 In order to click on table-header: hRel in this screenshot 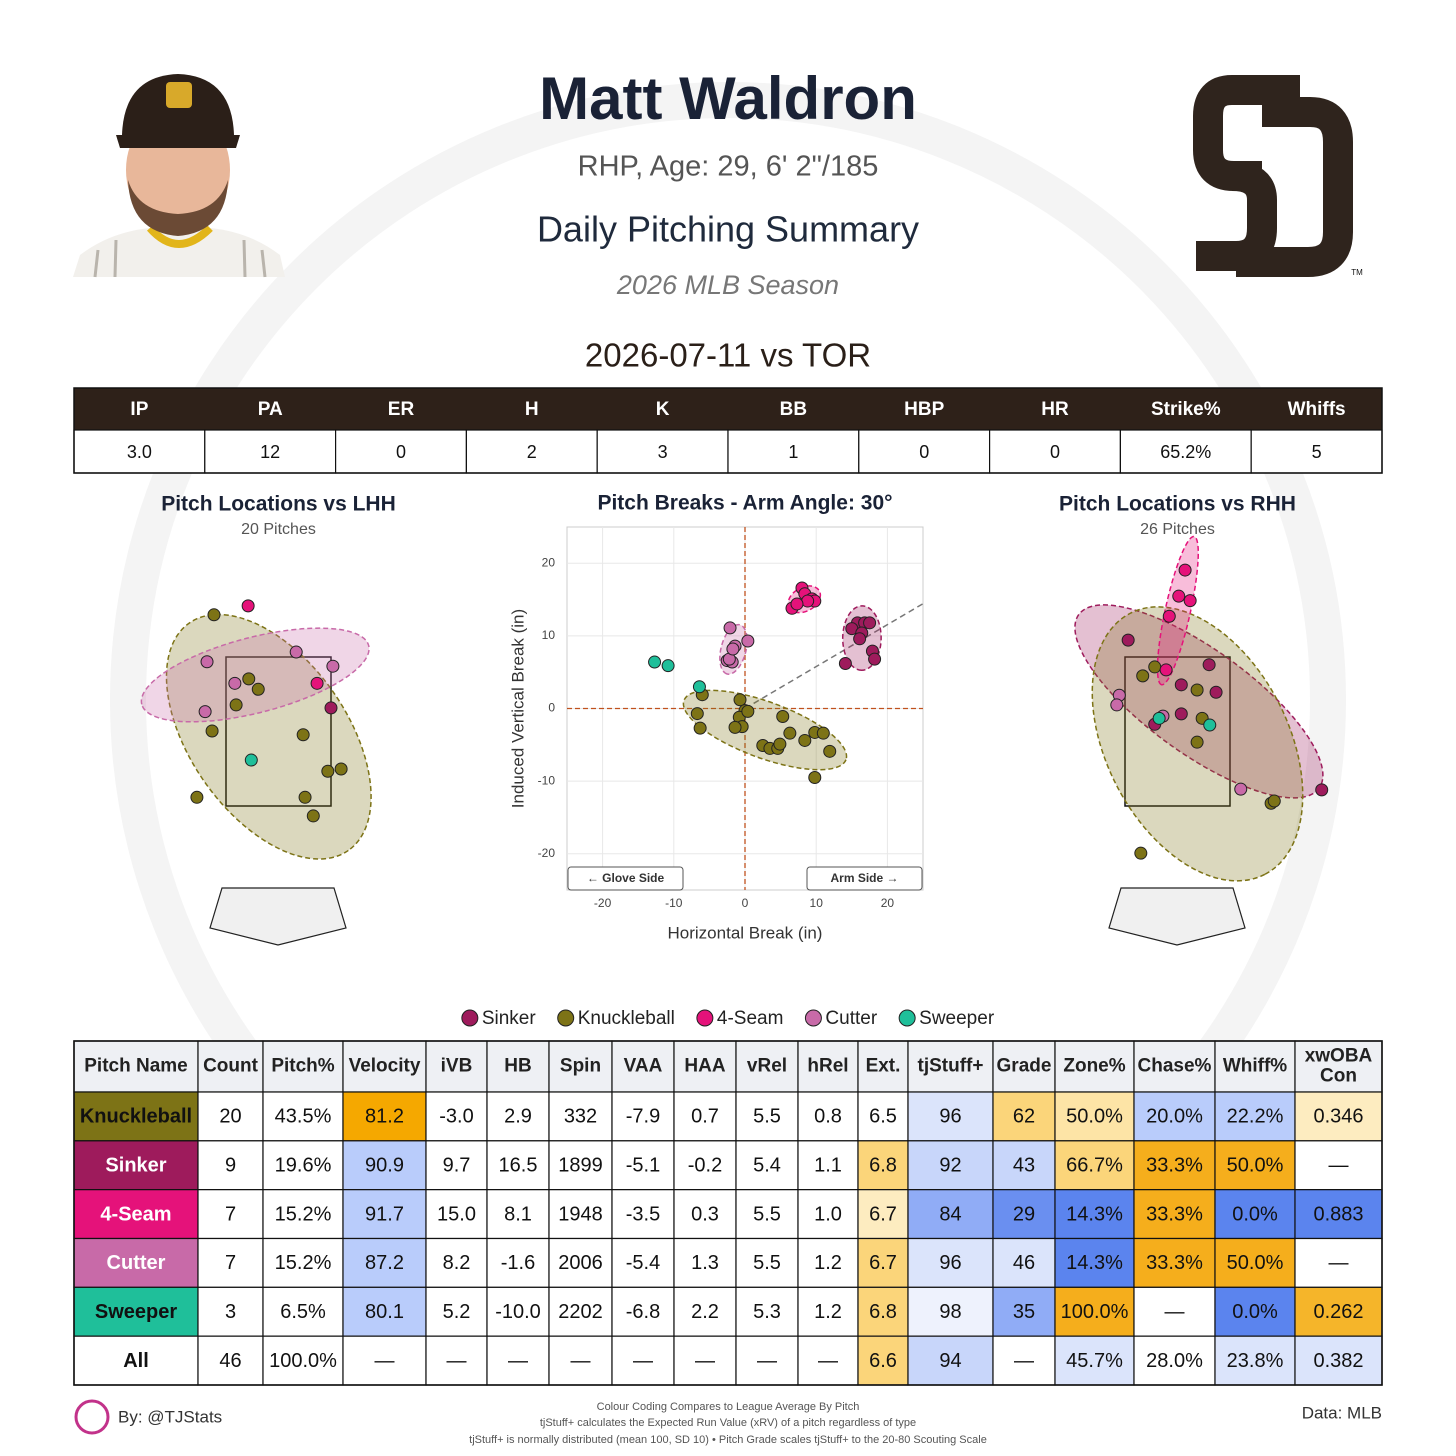, I will do `click(827, 1066)`.